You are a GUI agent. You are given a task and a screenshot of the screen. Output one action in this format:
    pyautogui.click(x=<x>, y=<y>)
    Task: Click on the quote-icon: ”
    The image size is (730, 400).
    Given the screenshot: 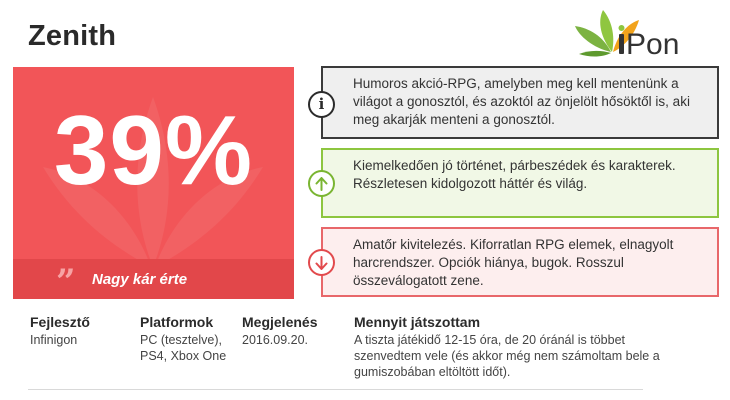 What is the action you would take?
    pyautogui.click(x=66, y=280)
    